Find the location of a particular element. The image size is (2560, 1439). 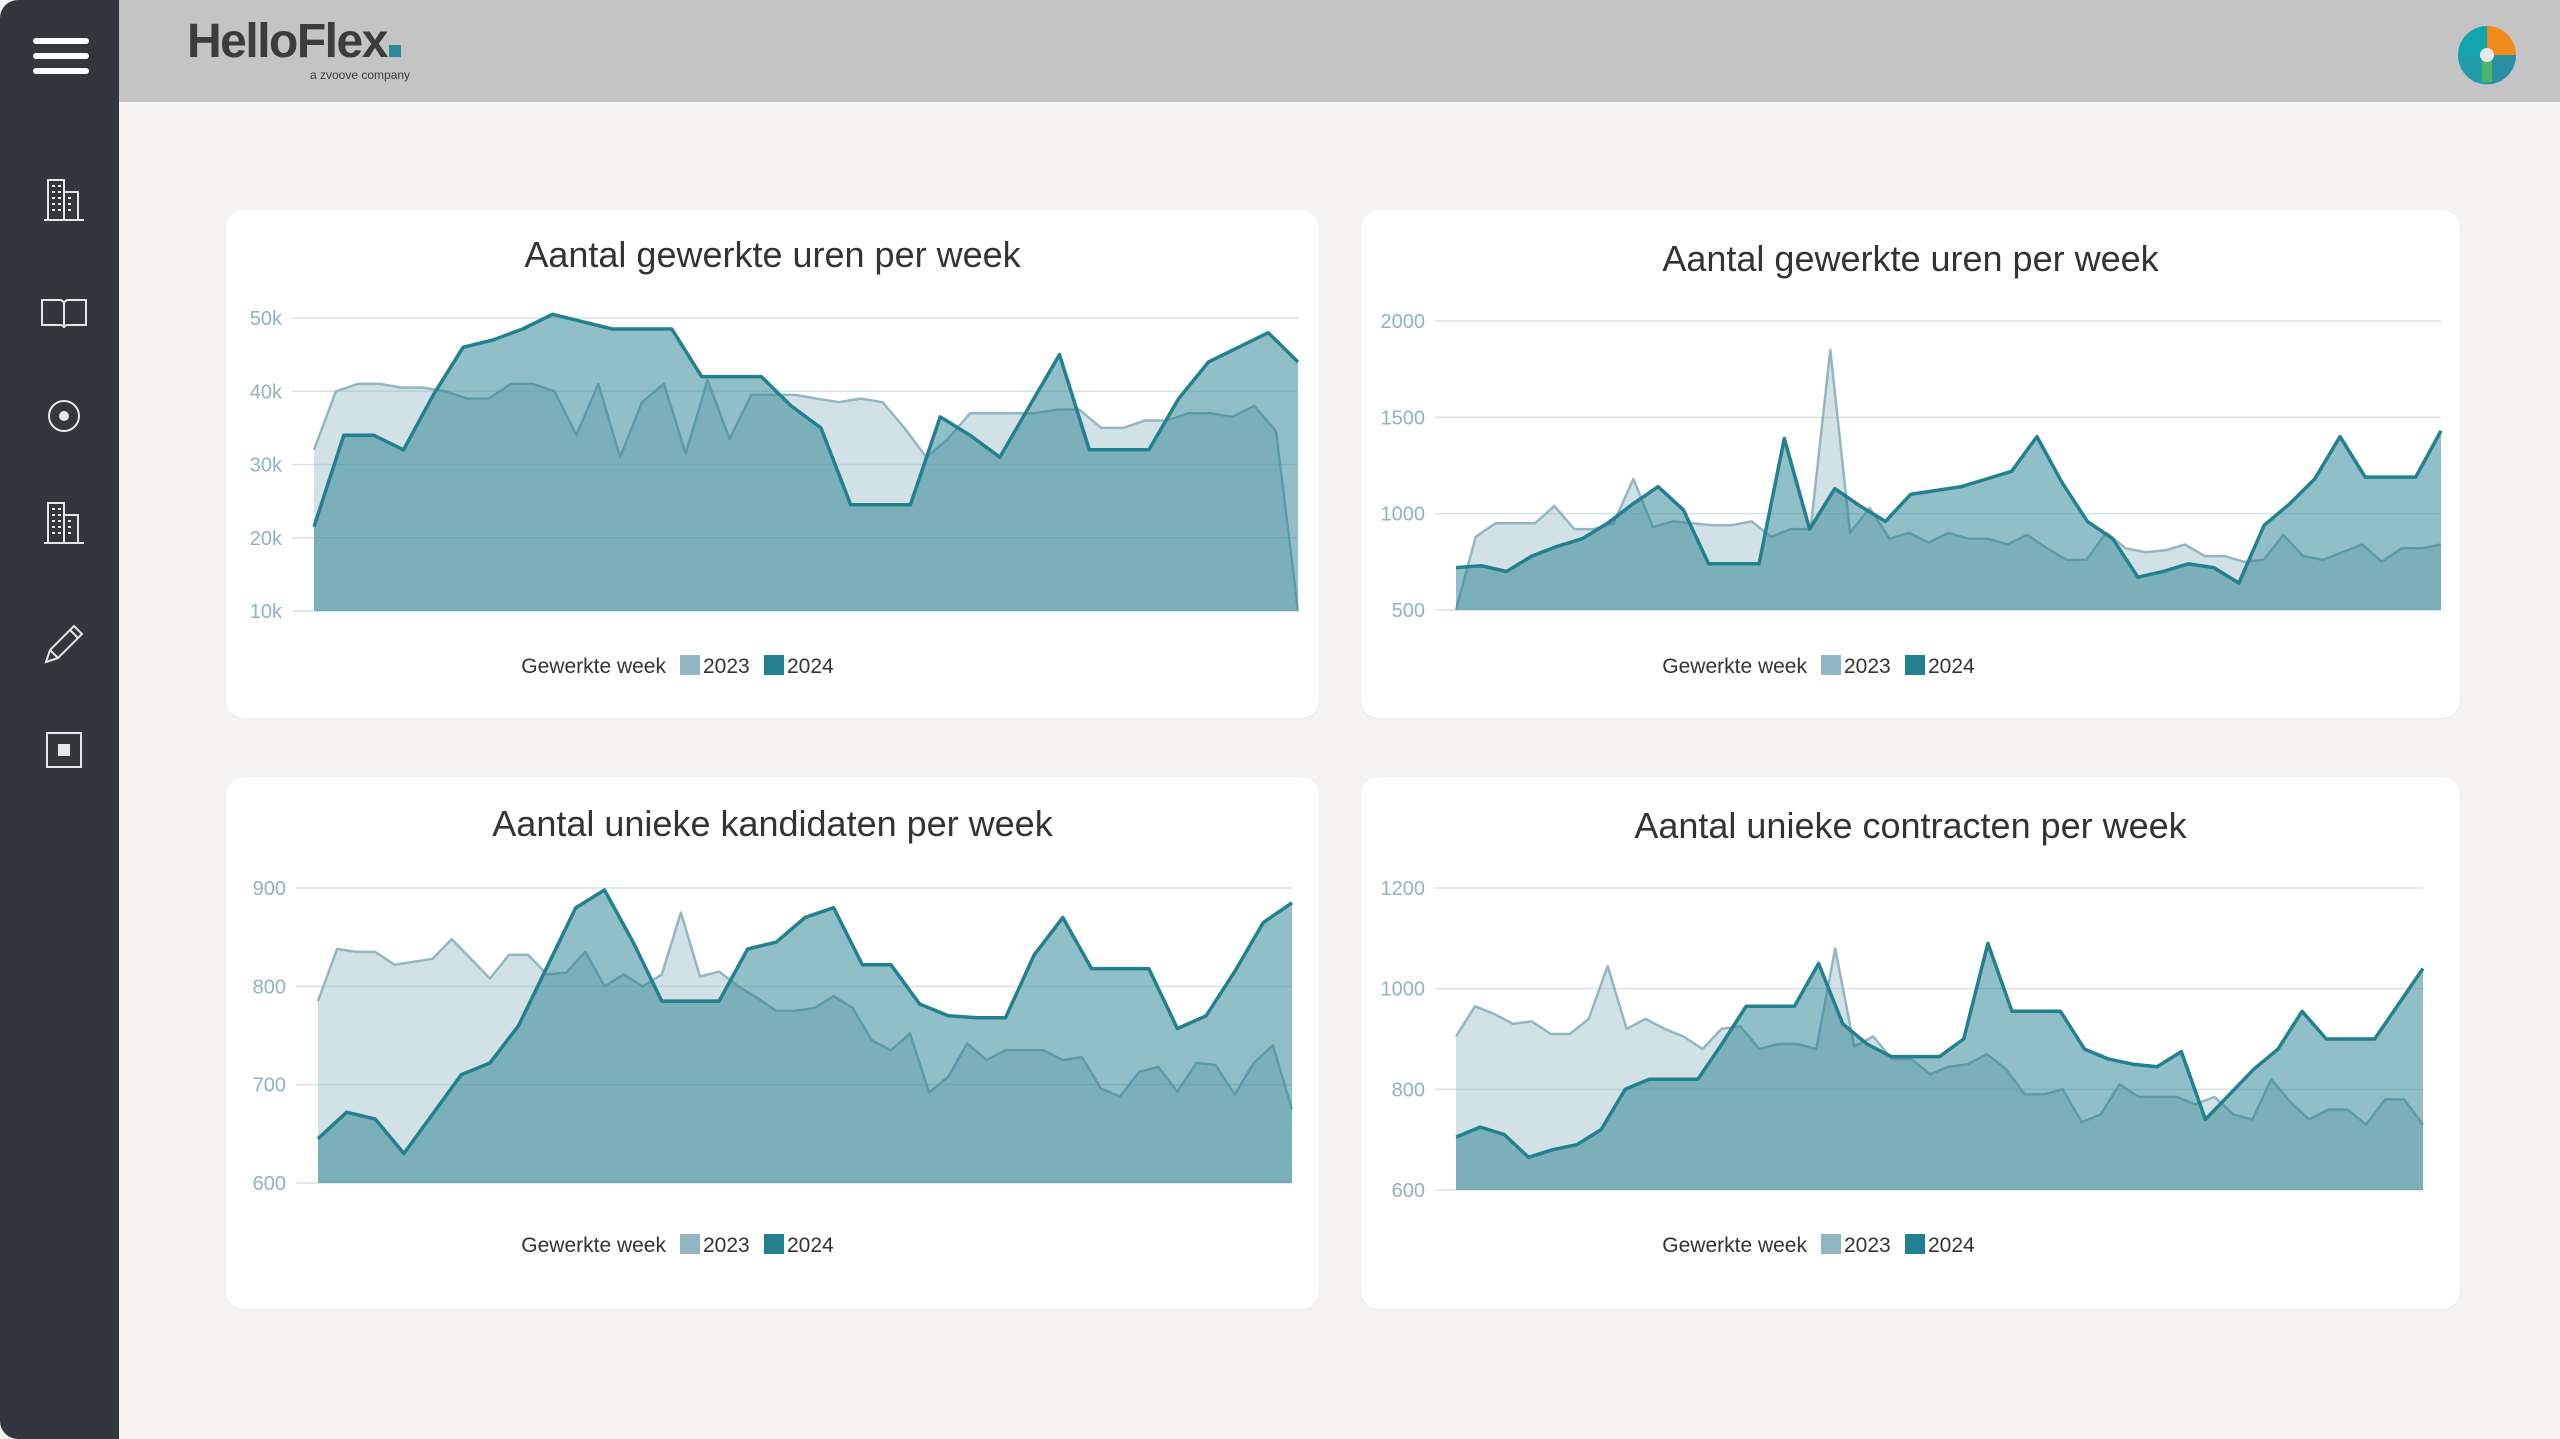

y-tick-label: 700 is located at coordinates (269, 1086).